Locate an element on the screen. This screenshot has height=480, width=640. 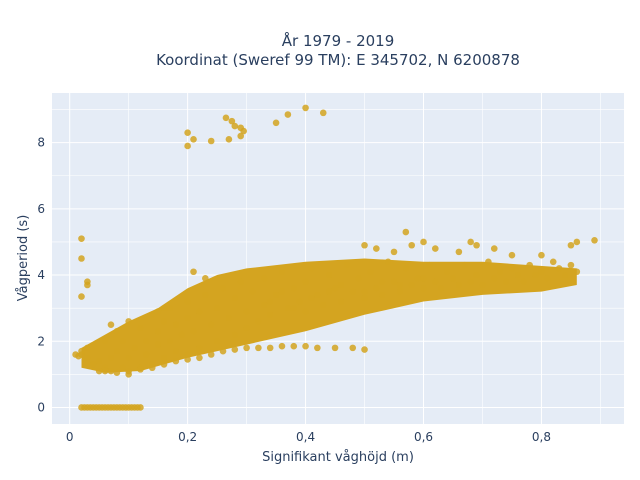
x-tick-labels: 0 0,2 0,4 0,6 0,8 is located at coordinates (308, 437).